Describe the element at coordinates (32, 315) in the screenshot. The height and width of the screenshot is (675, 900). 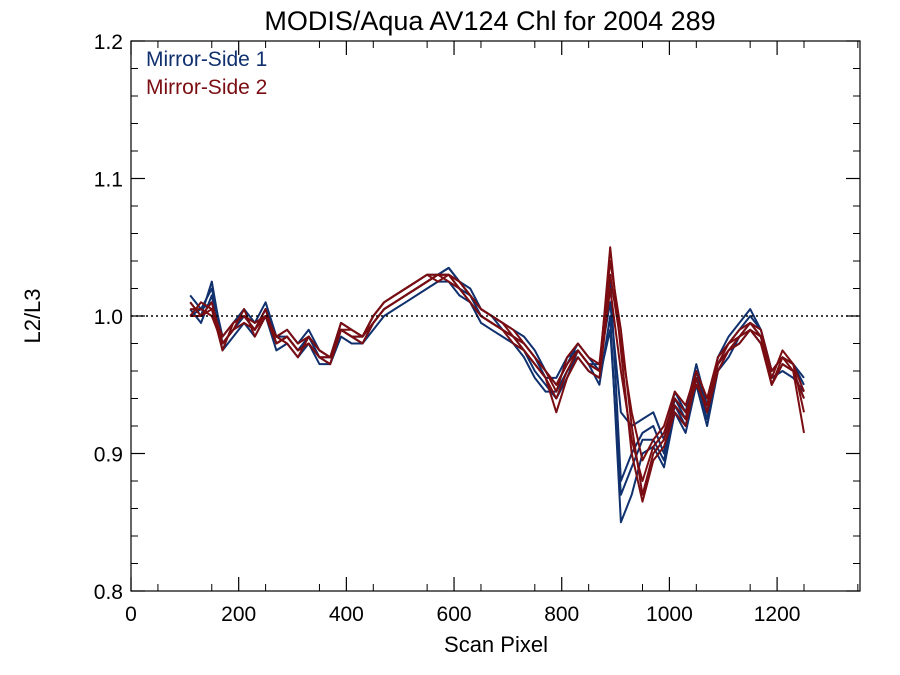
I see `y-axis-label: L2/L3` at that location.